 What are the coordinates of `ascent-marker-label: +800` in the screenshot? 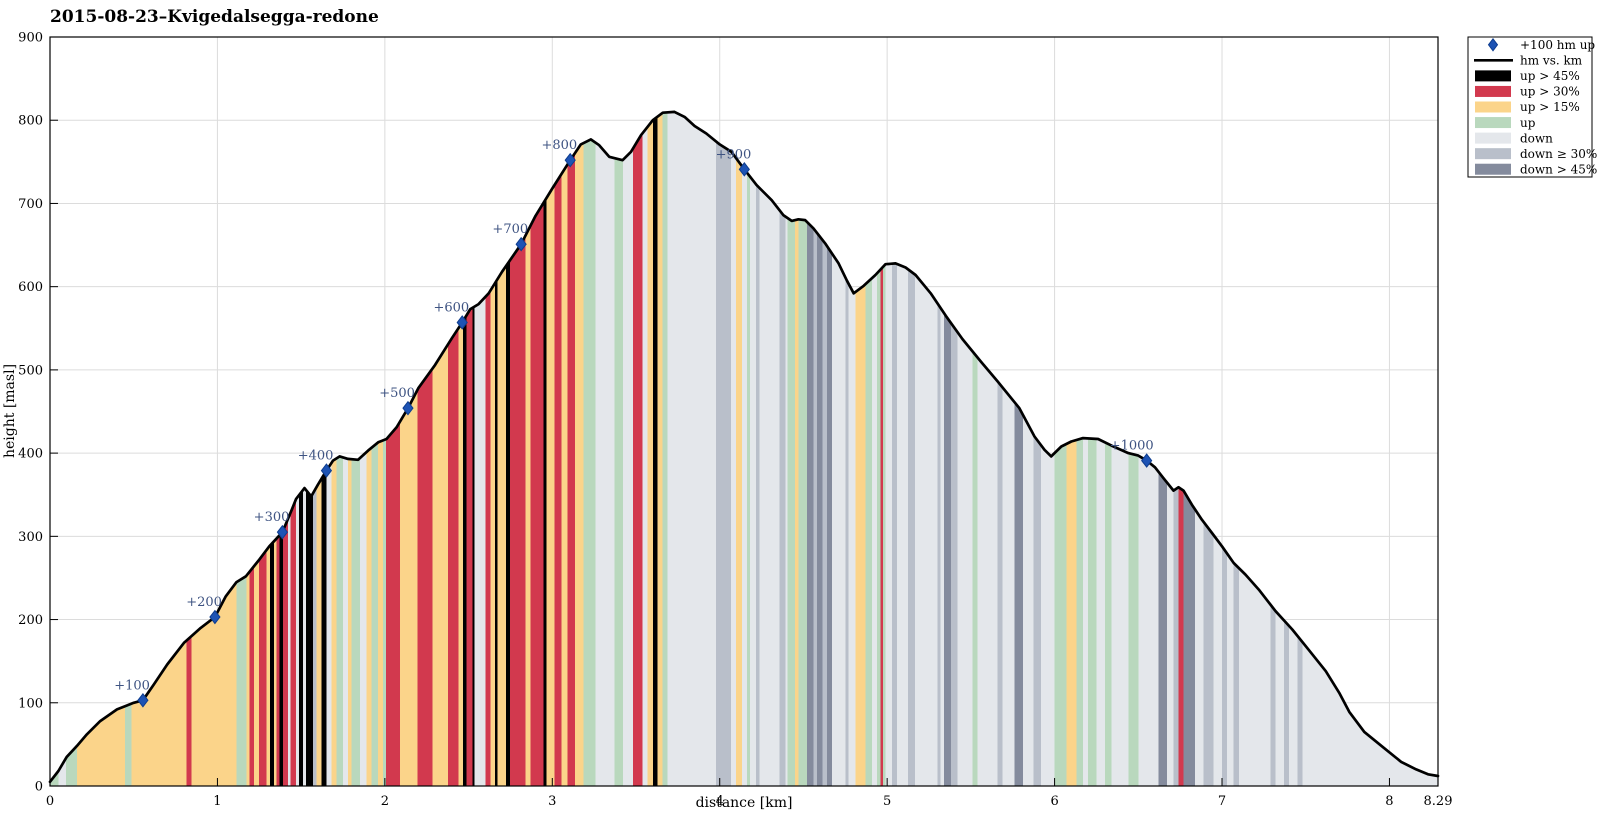 It's located at (559, 145).